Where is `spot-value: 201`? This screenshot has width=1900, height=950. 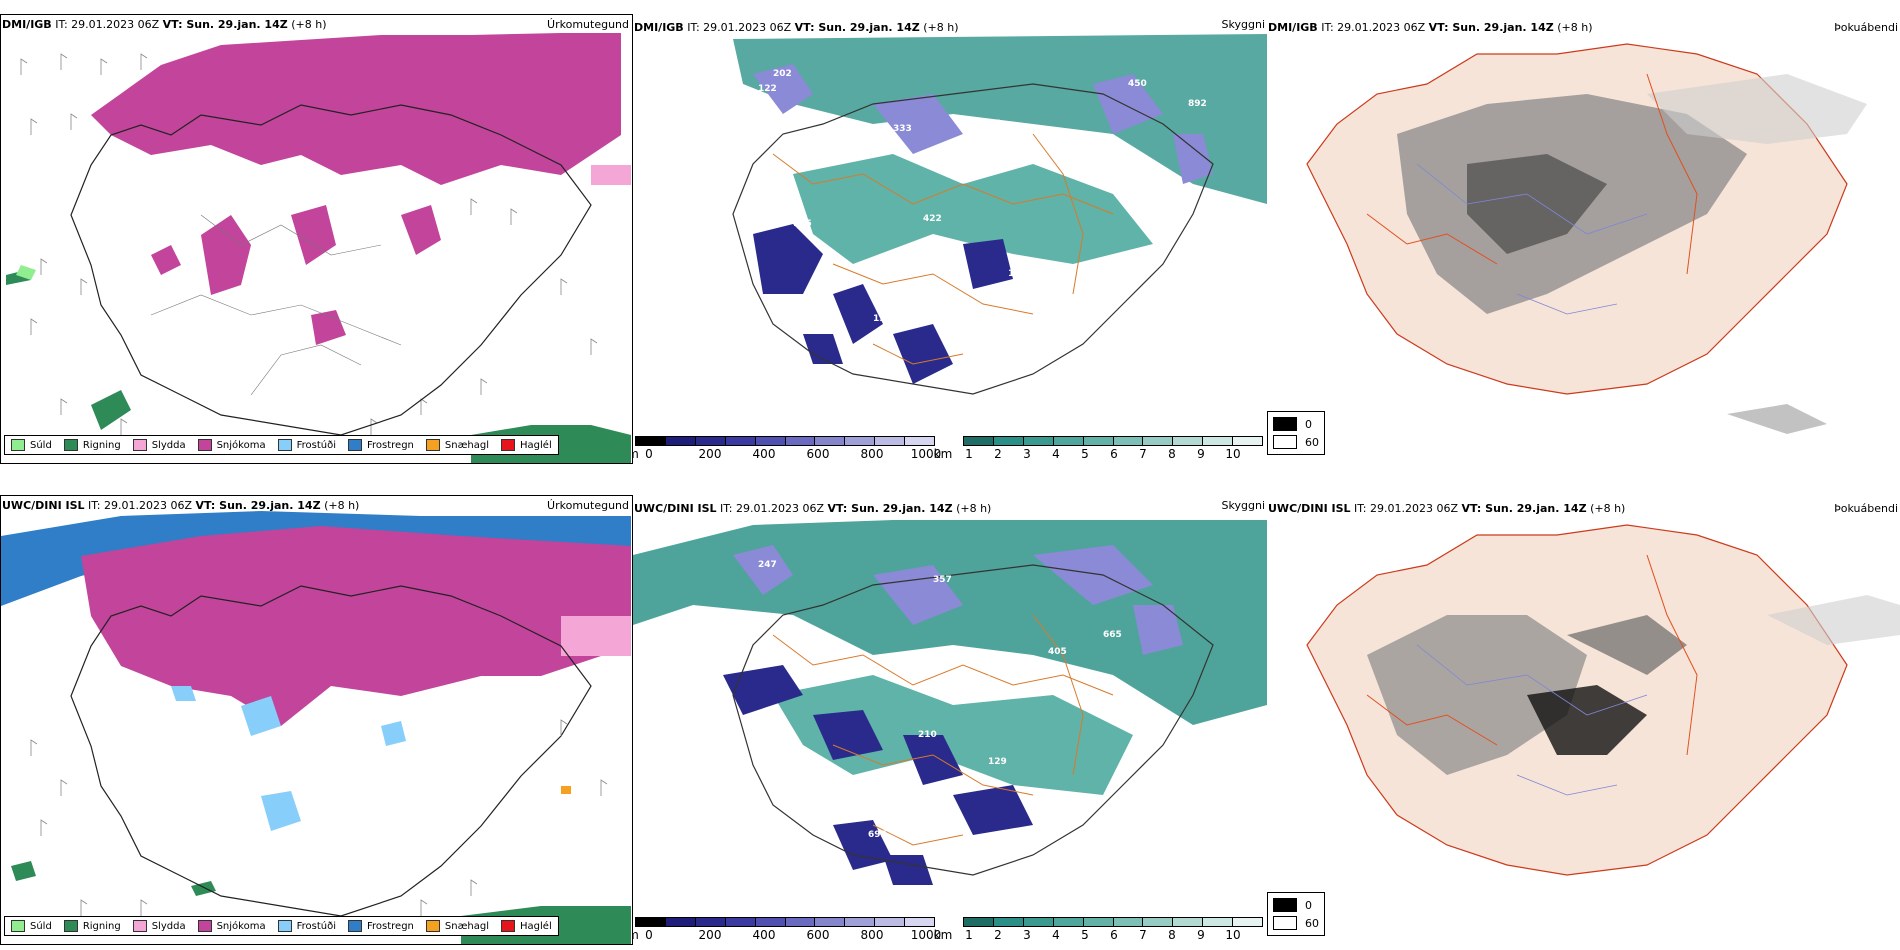
spot-value: 201 is located at coordinates (982, 680).